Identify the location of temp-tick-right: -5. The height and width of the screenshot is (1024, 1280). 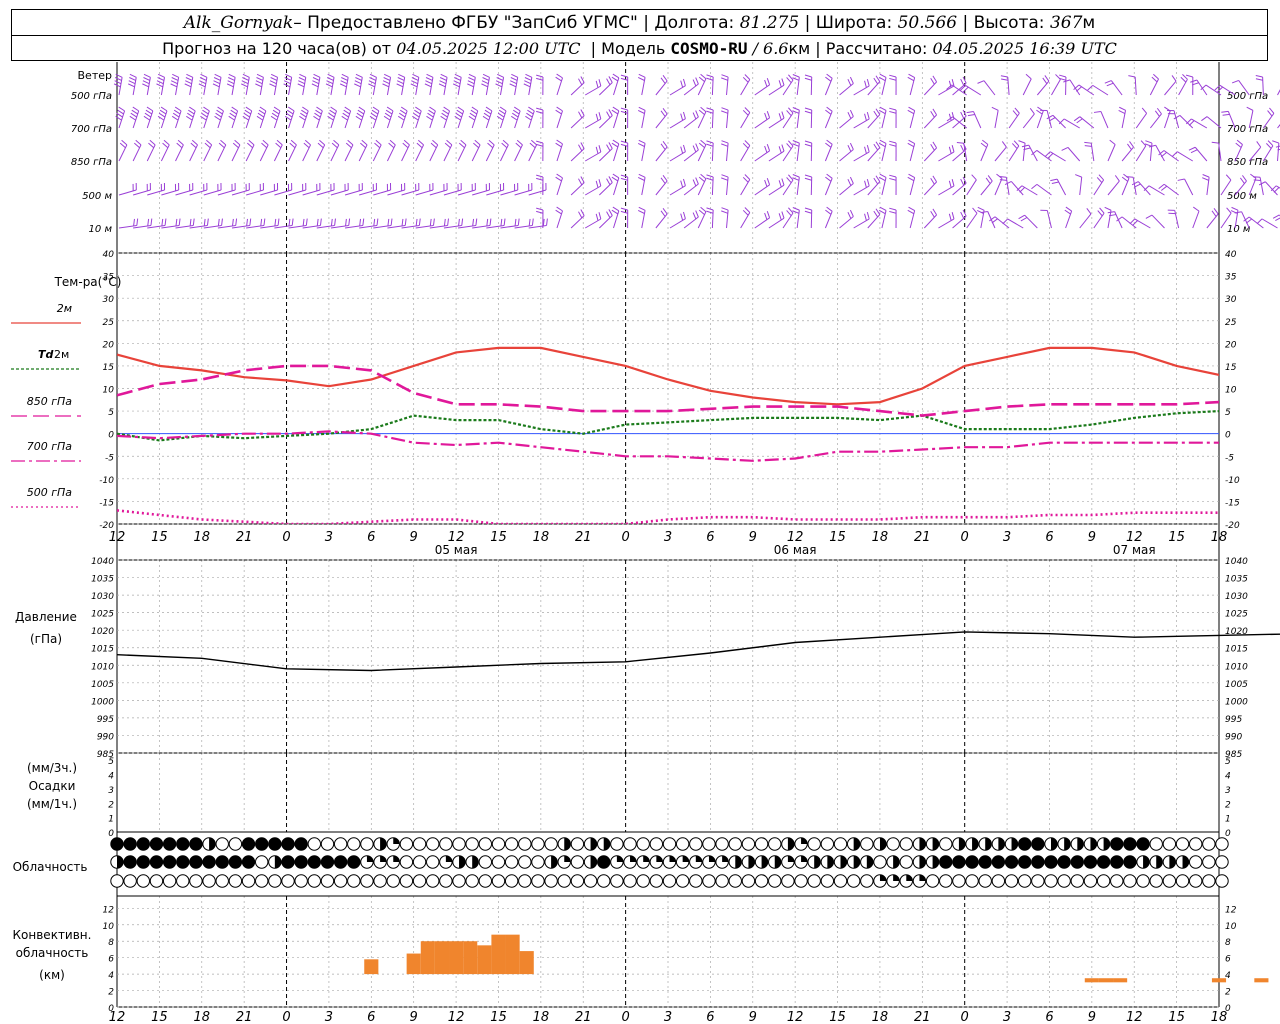
(1229, 458).